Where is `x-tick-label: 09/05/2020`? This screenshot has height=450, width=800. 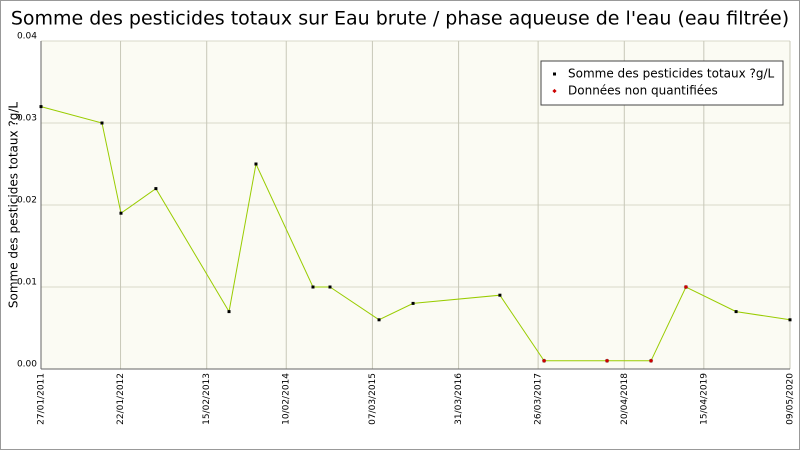 x-tick-label: 09/05/2020 is located at coordinates (791, 399).